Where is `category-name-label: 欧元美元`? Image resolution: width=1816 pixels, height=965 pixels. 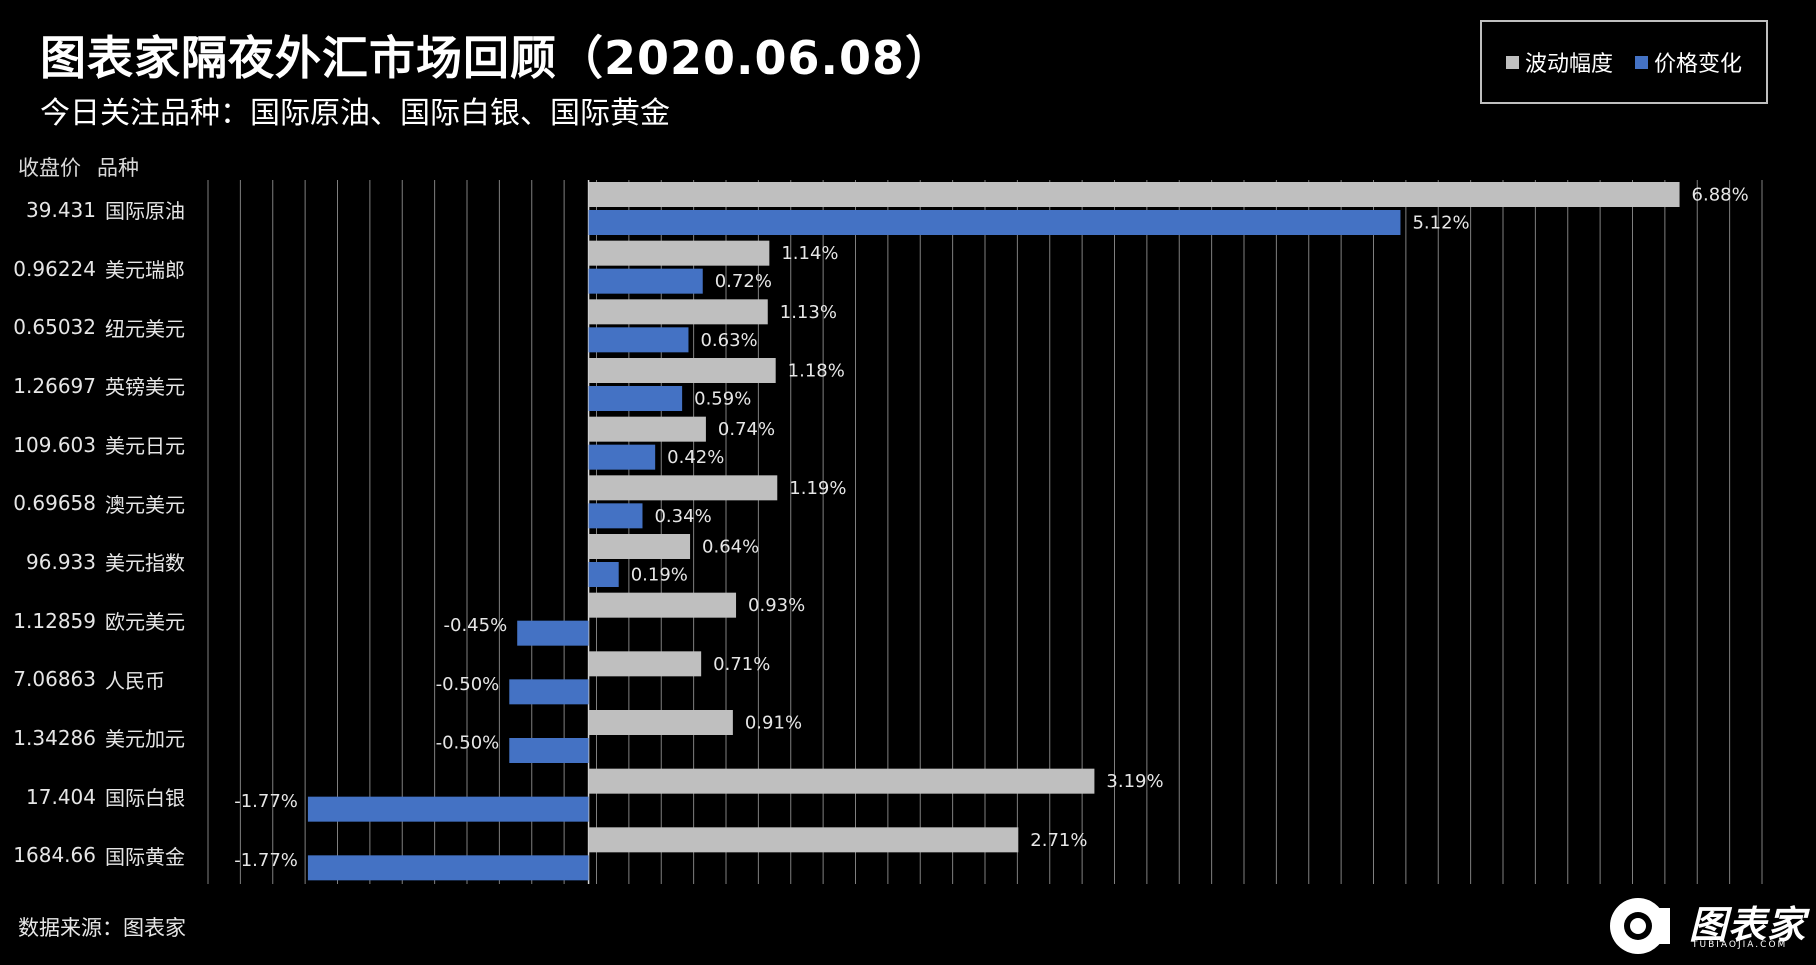
category-name-label: 欧元美元 is located at coordinates (145, 622).